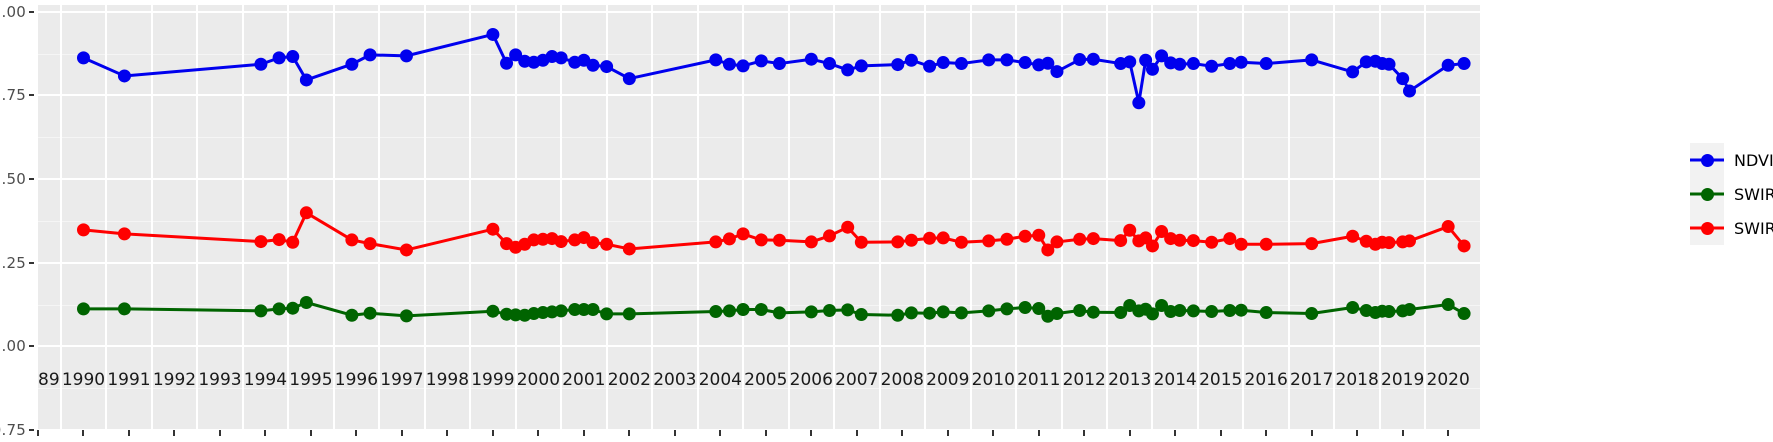 The image size is (1773, 442). Describe the element at coordinates (31, 430) in the screenshot. I see `y-tick-mark` at that location.